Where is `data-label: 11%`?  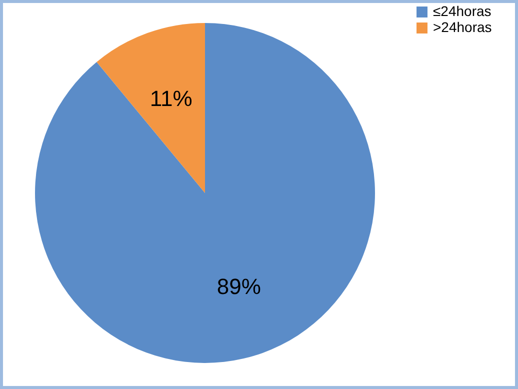 data-label: 11% is located at coordinates (171, 98).